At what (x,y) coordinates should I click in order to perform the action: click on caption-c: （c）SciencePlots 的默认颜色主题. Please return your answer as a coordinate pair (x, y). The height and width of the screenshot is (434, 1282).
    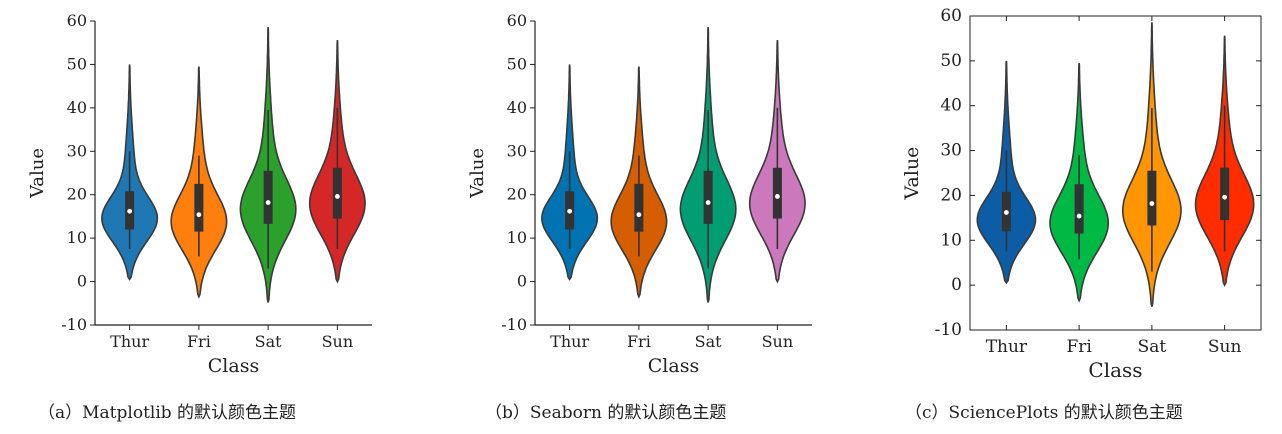
    Looking at the image, I should click on (1044, 410).